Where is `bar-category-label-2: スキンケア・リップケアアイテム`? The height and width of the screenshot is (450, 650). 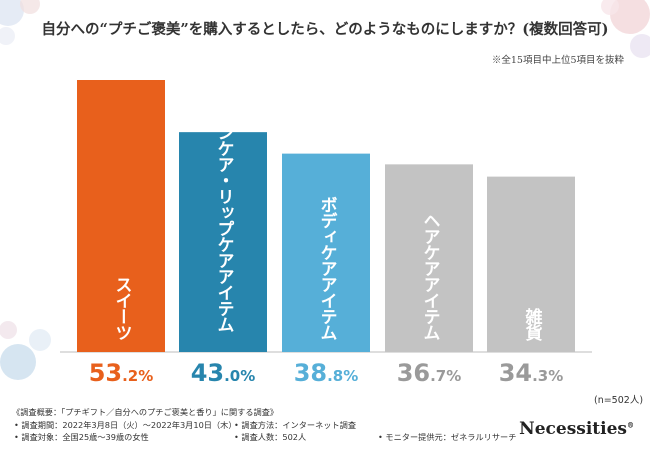 bar-category-label-2: スキンケア・リップケアアイテム is located at coordinates (223, 212).